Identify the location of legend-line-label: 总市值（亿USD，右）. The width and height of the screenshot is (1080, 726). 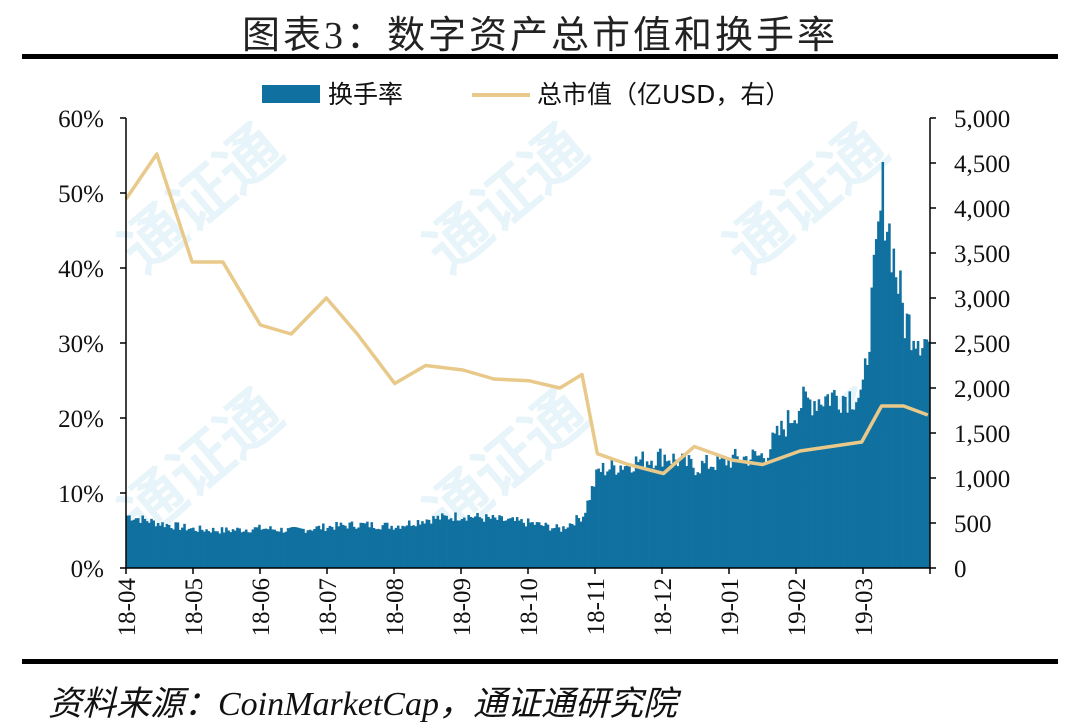
(663, 94).